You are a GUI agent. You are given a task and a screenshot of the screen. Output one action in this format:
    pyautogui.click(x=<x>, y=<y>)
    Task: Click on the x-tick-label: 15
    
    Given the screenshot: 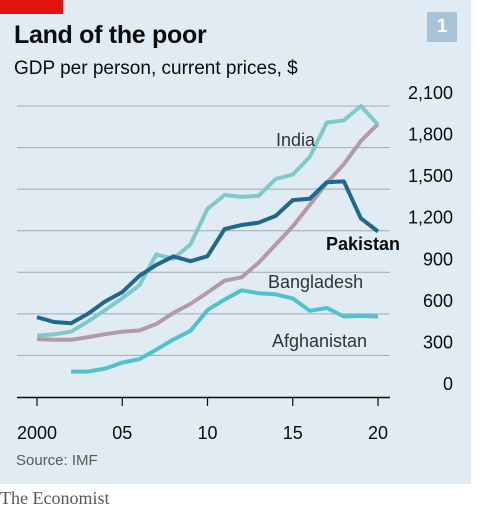 What is the action you would take?
    pyautogui.click(x=293, y=433)
    